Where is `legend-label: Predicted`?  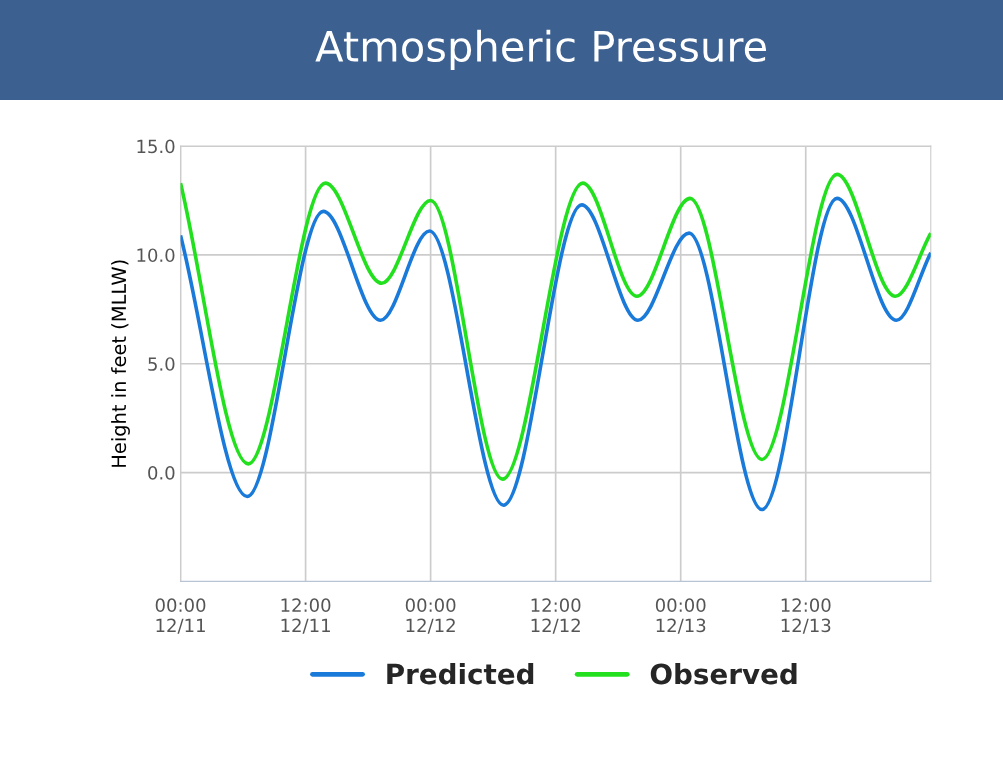
legend-label: Predicted is located at coordinates (460, 673).